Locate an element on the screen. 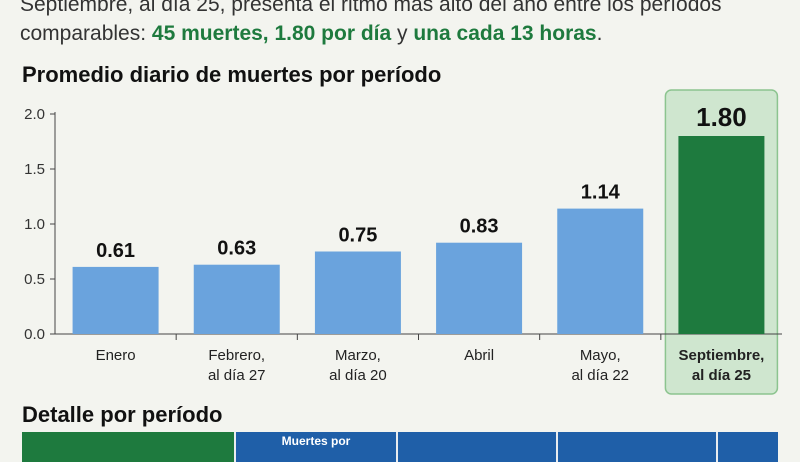 The height and width of the screenshot is (462, 800). x-category-label: al día 22 is located at coordinates (600, 375).